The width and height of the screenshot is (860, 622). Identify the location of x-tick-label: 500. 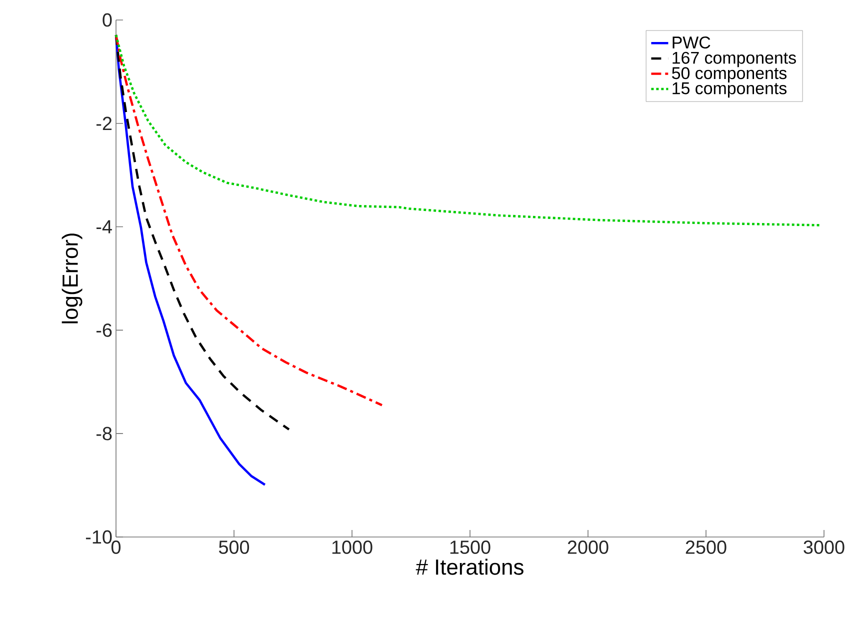
(234, 547).